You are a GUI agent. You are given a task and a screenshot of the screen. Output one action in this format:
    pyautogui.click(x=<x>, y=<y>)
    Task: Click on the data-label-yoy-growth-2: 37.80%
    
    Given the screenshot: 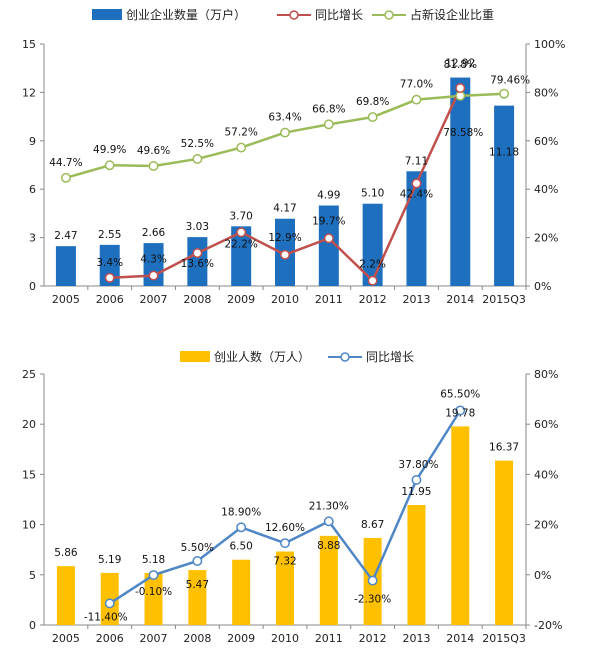 What is the action you would take?
    pyautogui.click(x=418, y=465)
    